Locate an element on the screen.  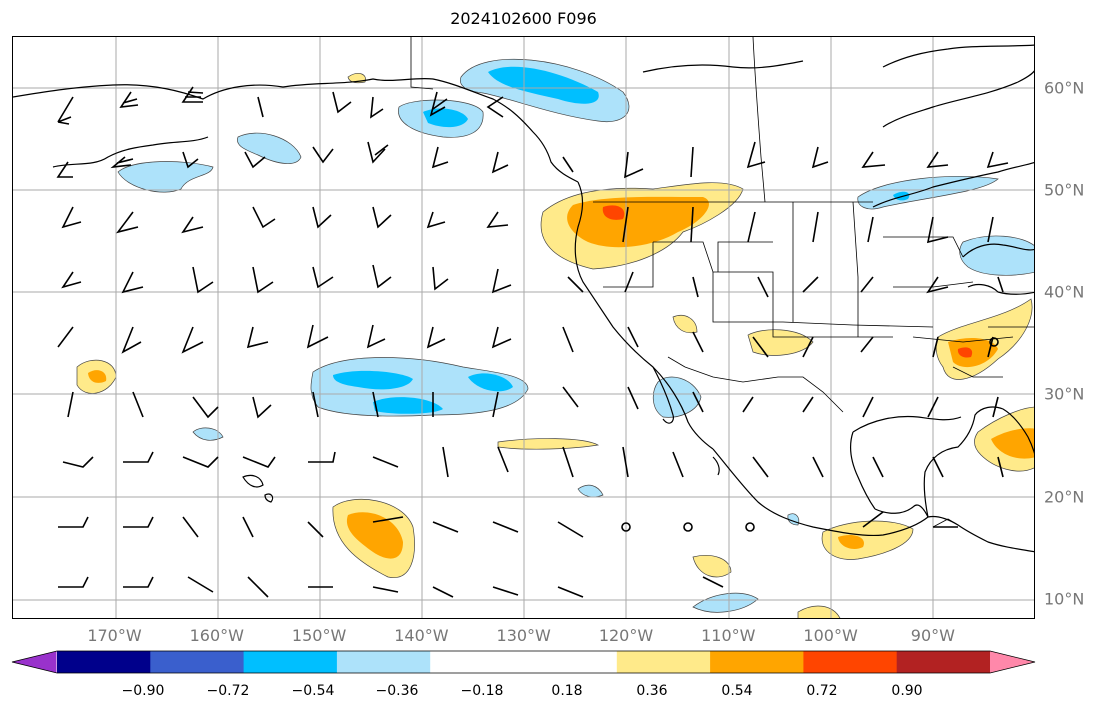
latitude-label: 20°N is located at coordinates (1064, 497).